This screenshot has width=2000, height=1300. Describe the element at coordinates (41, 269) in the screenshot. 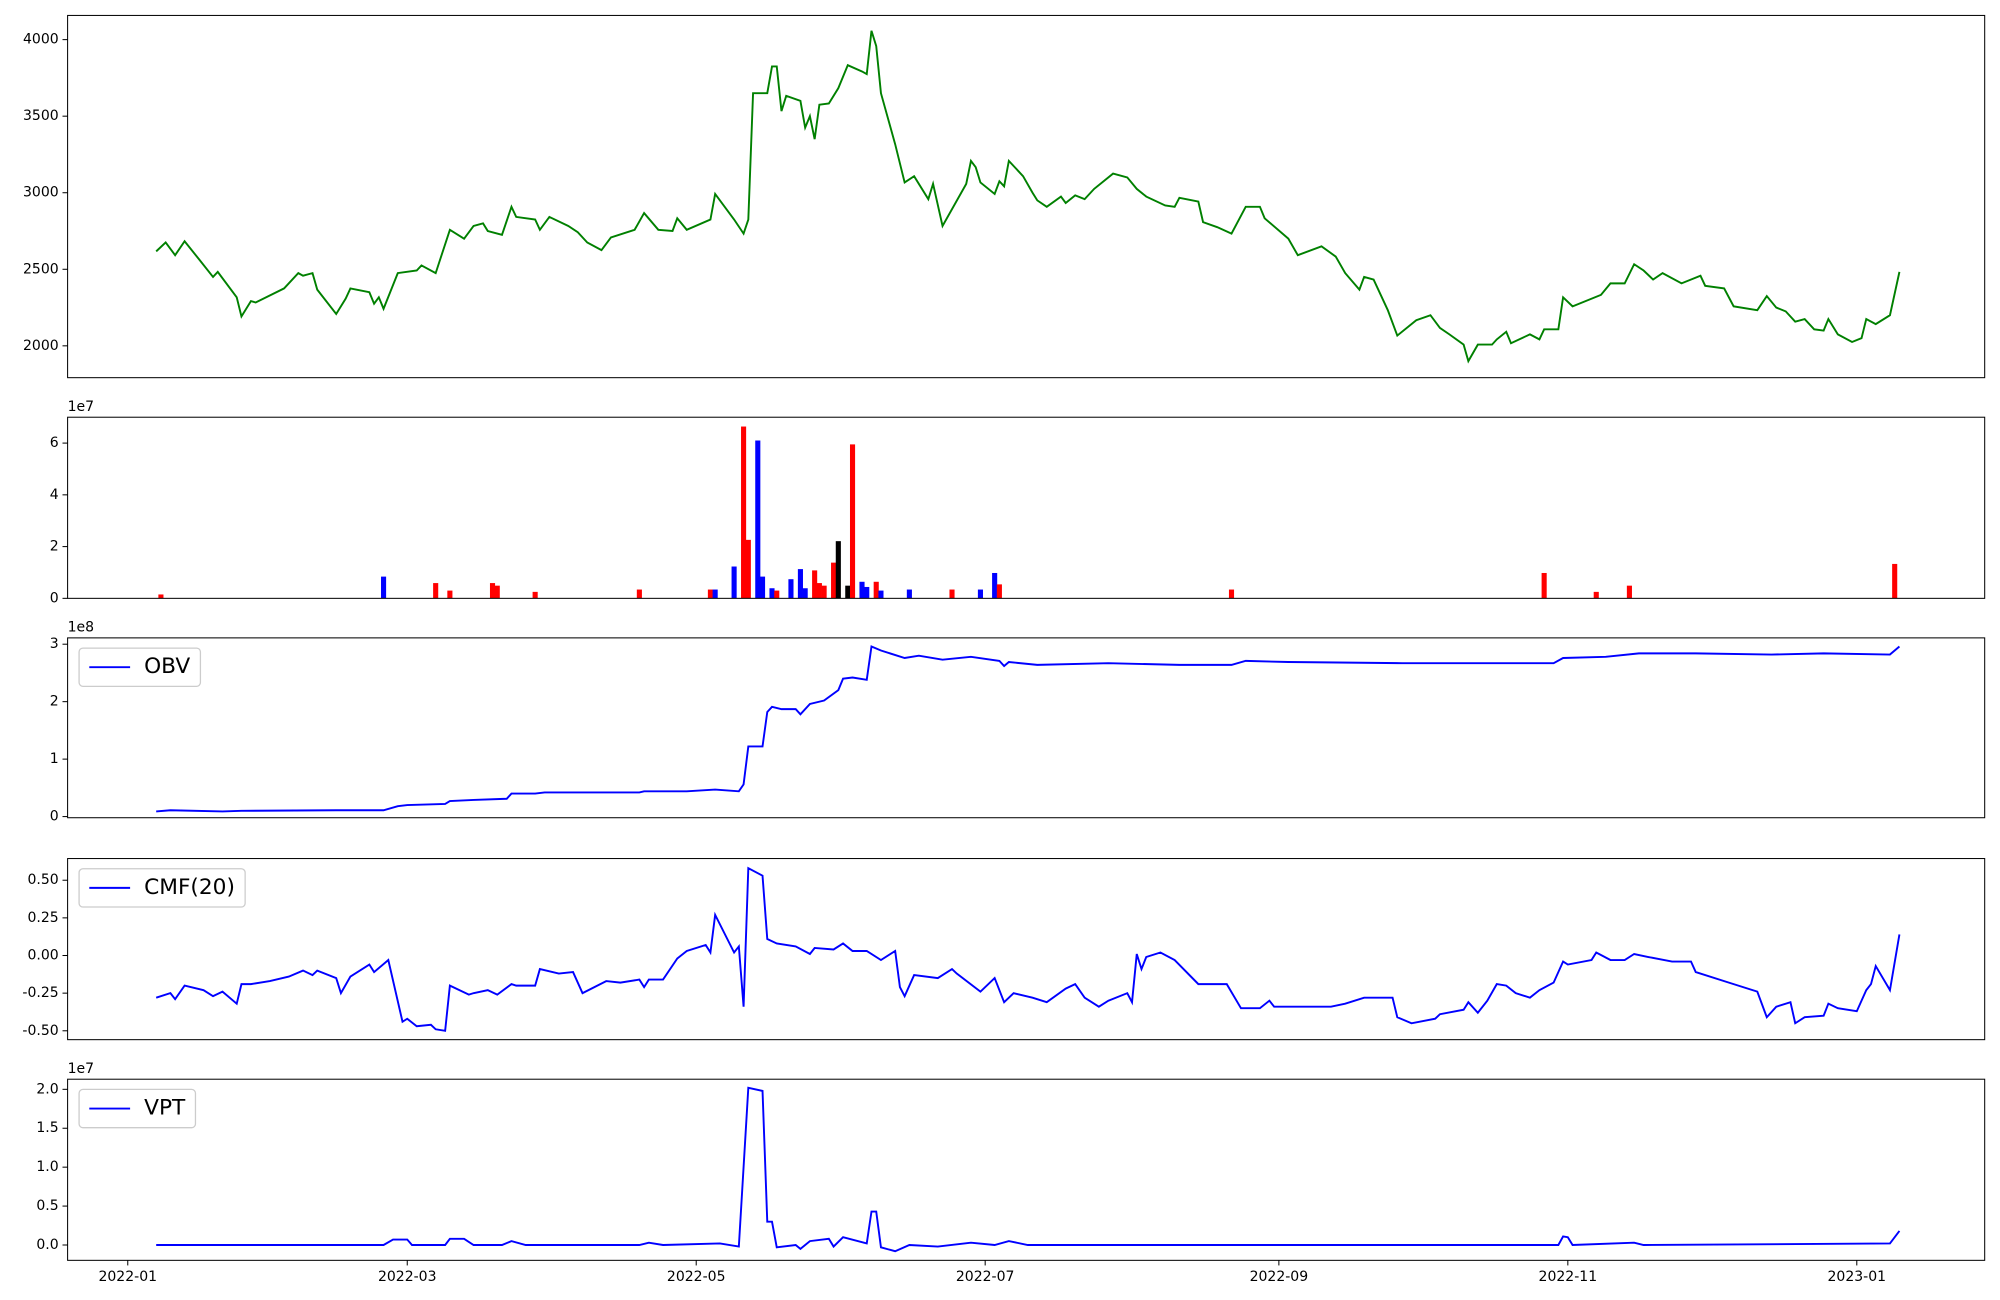

I see `y-tick-label: 2500` at that location.